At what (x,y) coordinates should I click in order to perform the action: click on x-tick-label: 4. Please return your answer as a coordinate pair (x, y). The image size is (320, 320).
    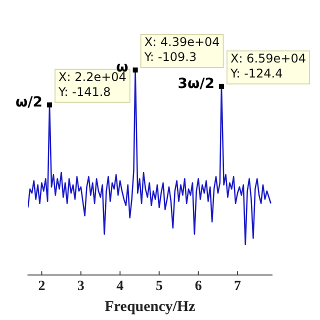
    Looking at the image, I should click on (120, 286).